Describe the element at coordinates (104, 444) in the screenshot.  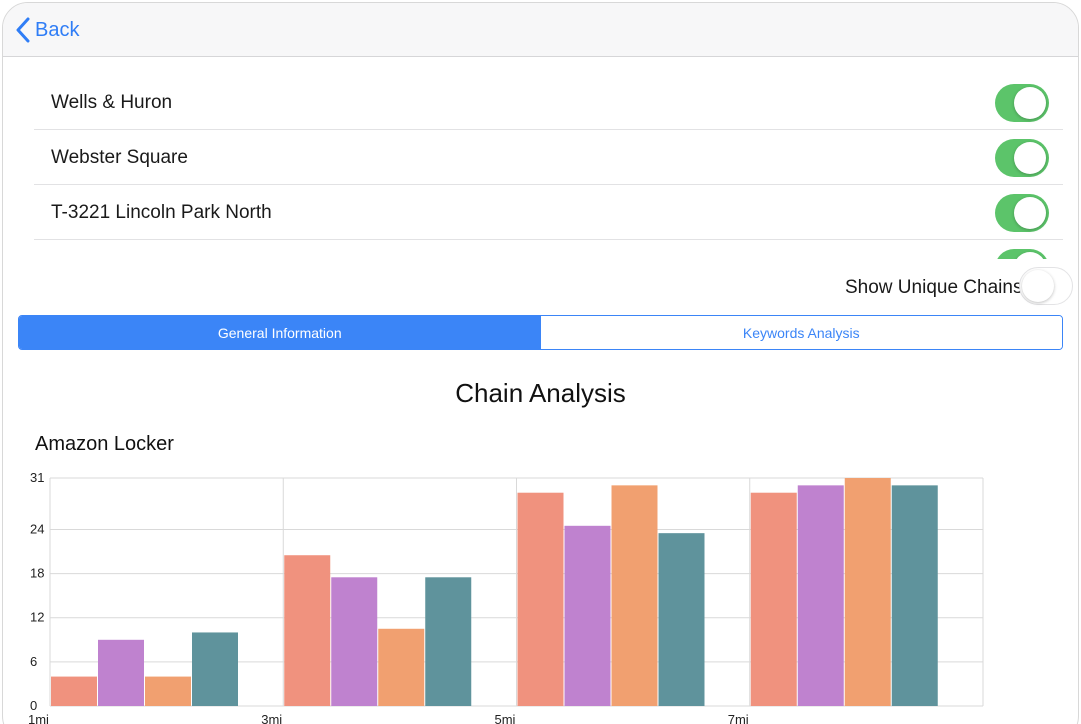
I see `chart-title: Amazon Locker` at that location.